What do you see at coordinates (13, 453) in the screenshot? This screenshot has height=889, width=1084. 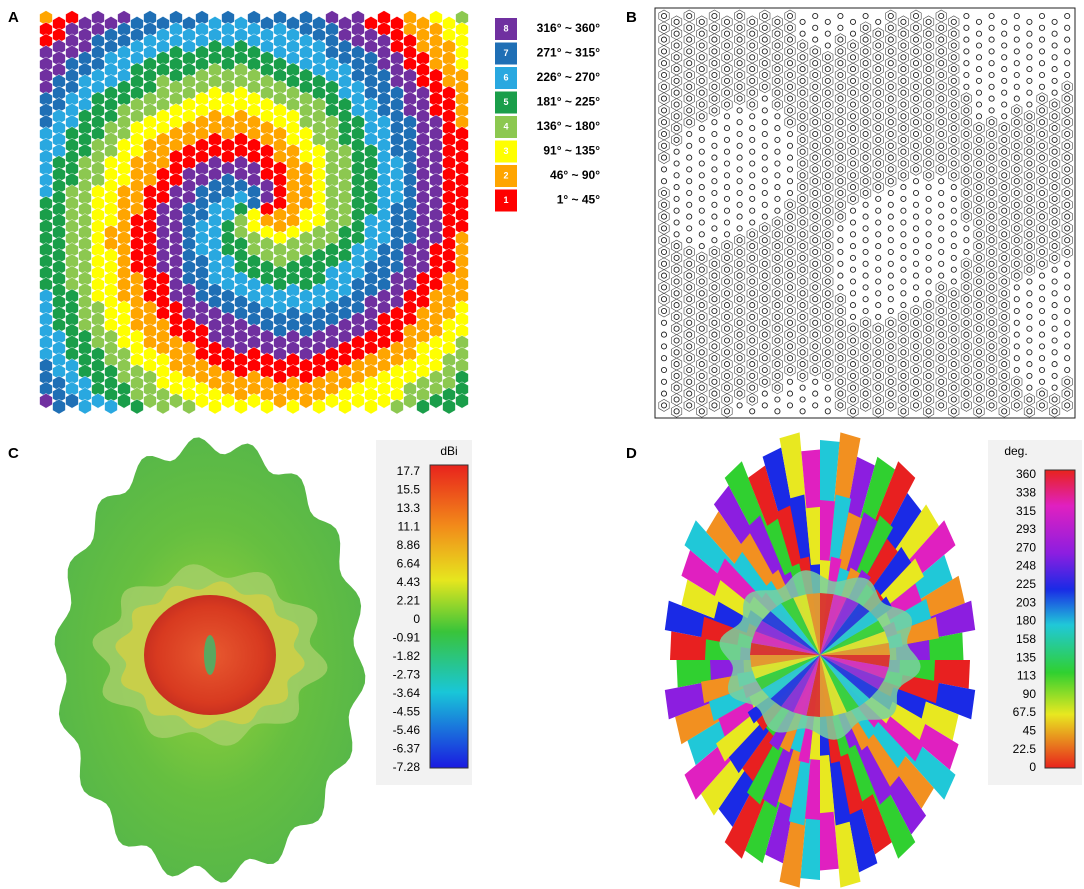 I see `panel-label: C` at bounding box center [13, 453].